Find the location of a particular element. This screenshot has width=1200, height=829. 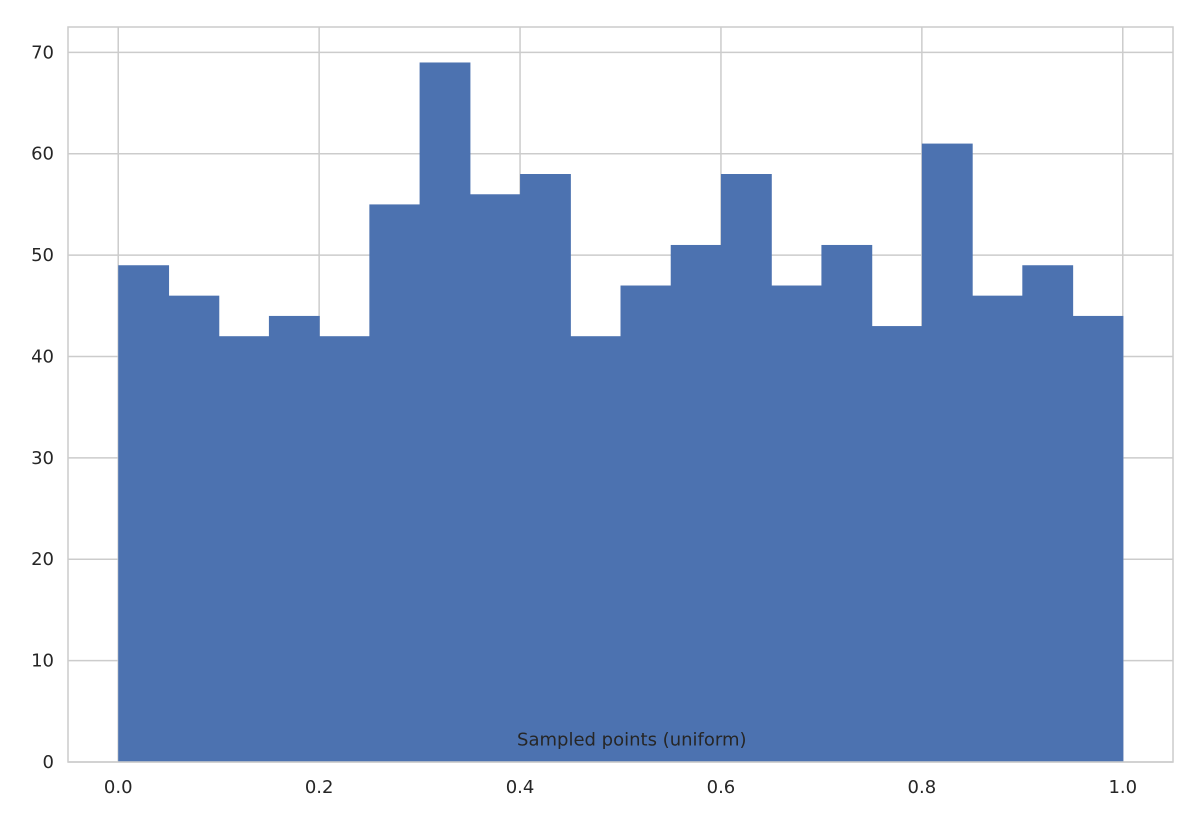

y-tick-label-7: 70 is located at coordinates (42, 52).